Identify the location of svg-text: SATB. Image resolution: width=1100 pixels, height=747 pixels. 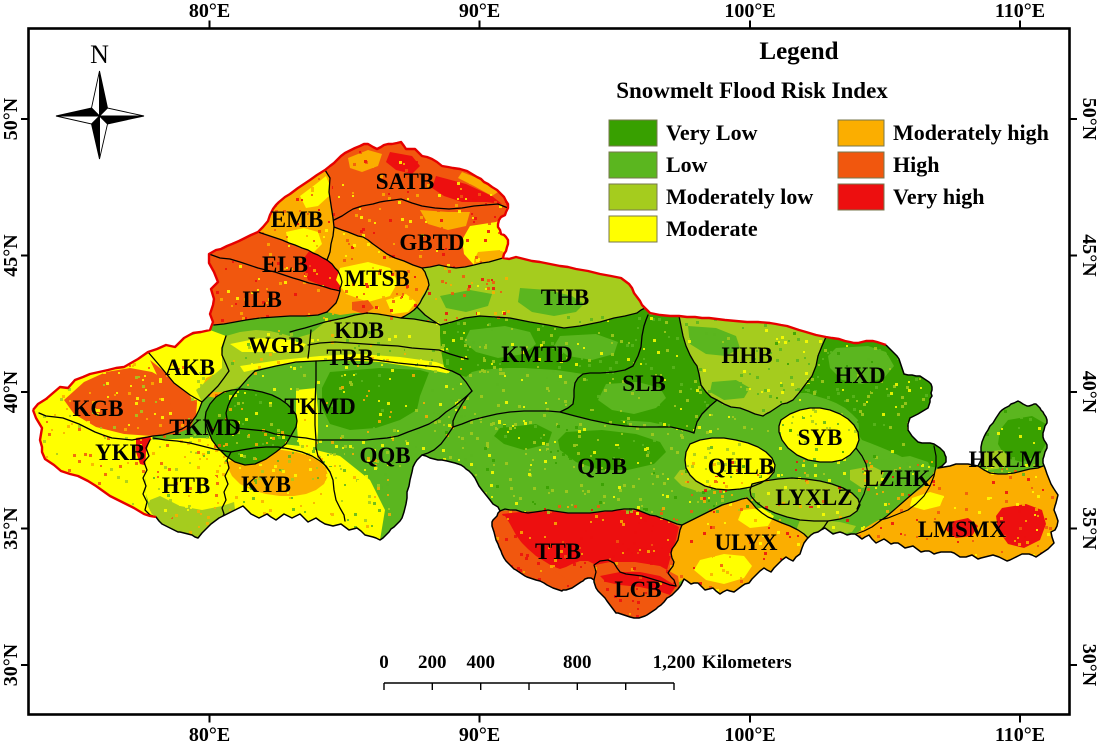
(405, 181).